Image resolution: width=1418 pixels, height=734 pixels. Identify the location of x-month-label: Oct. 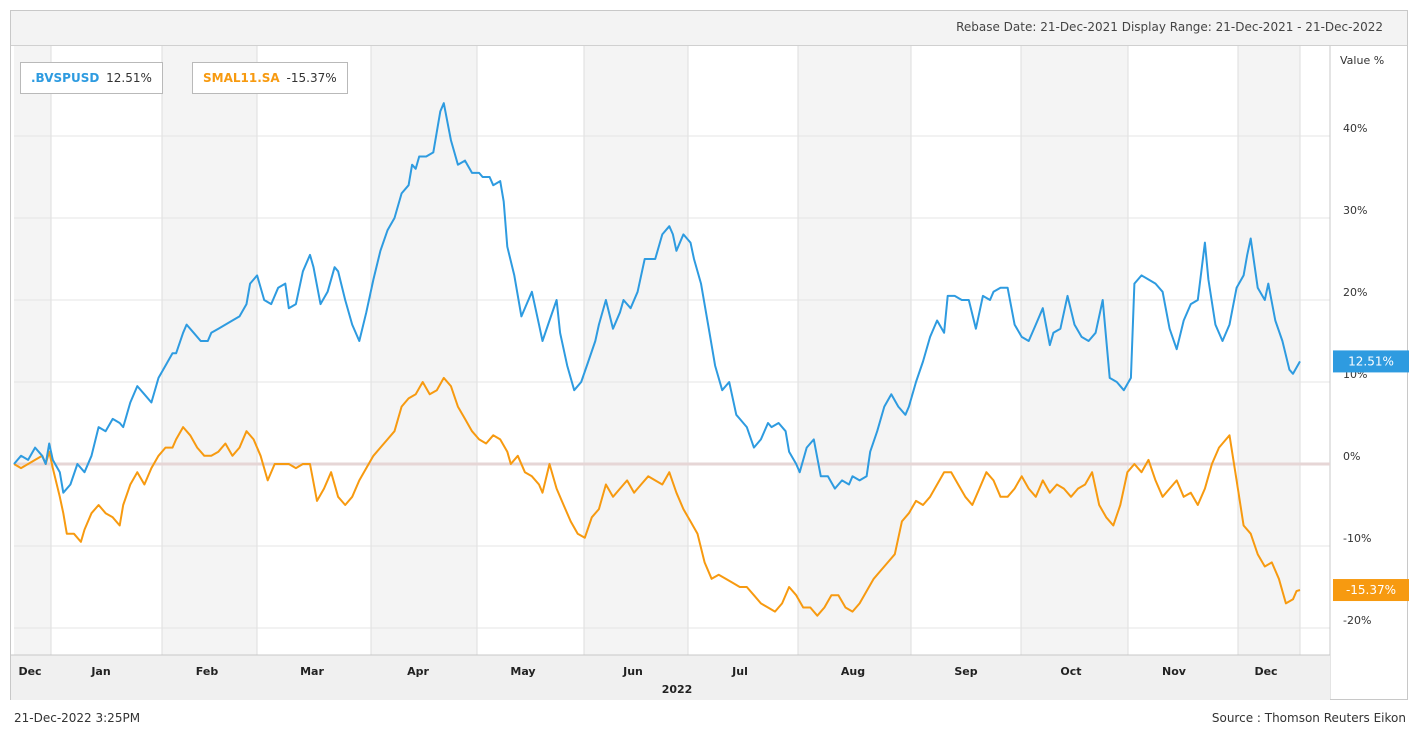
(1070, 671).